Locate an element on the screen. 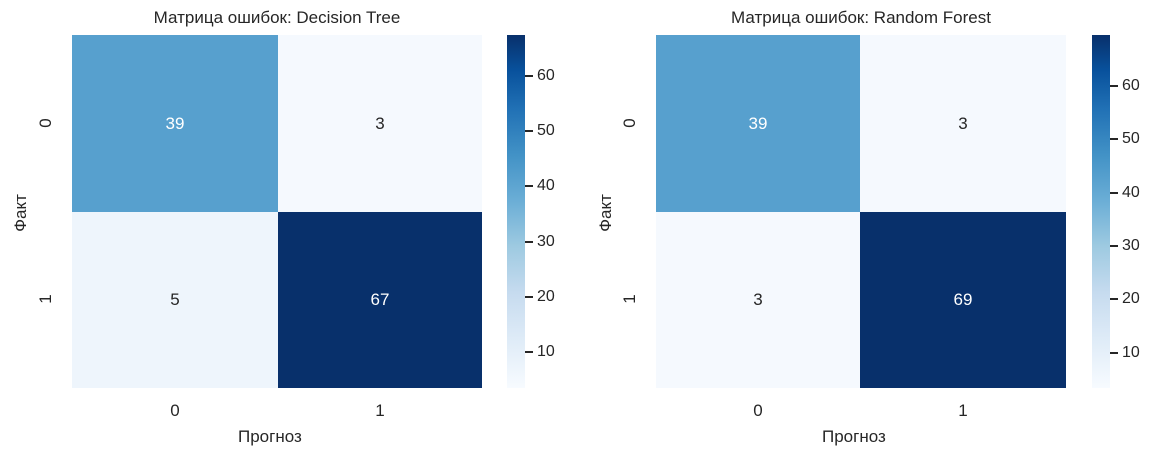 Image resolution: width=1157 pixels, height=460 pixels. y-tick-0: 0 is located at coordinates (629, 123).